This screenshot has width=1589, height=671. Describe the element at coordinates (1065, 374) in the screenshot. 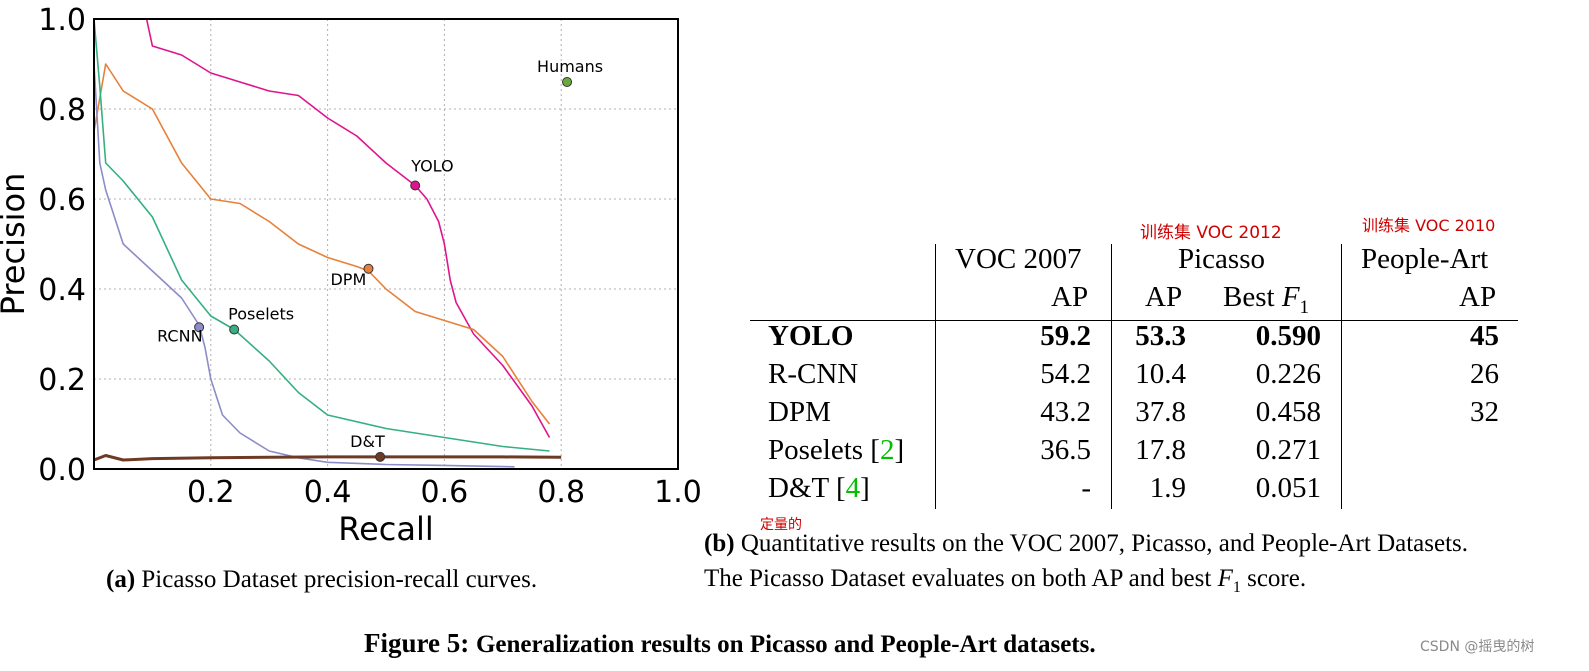

I see `table-cell-voc: 54.2` at that location.